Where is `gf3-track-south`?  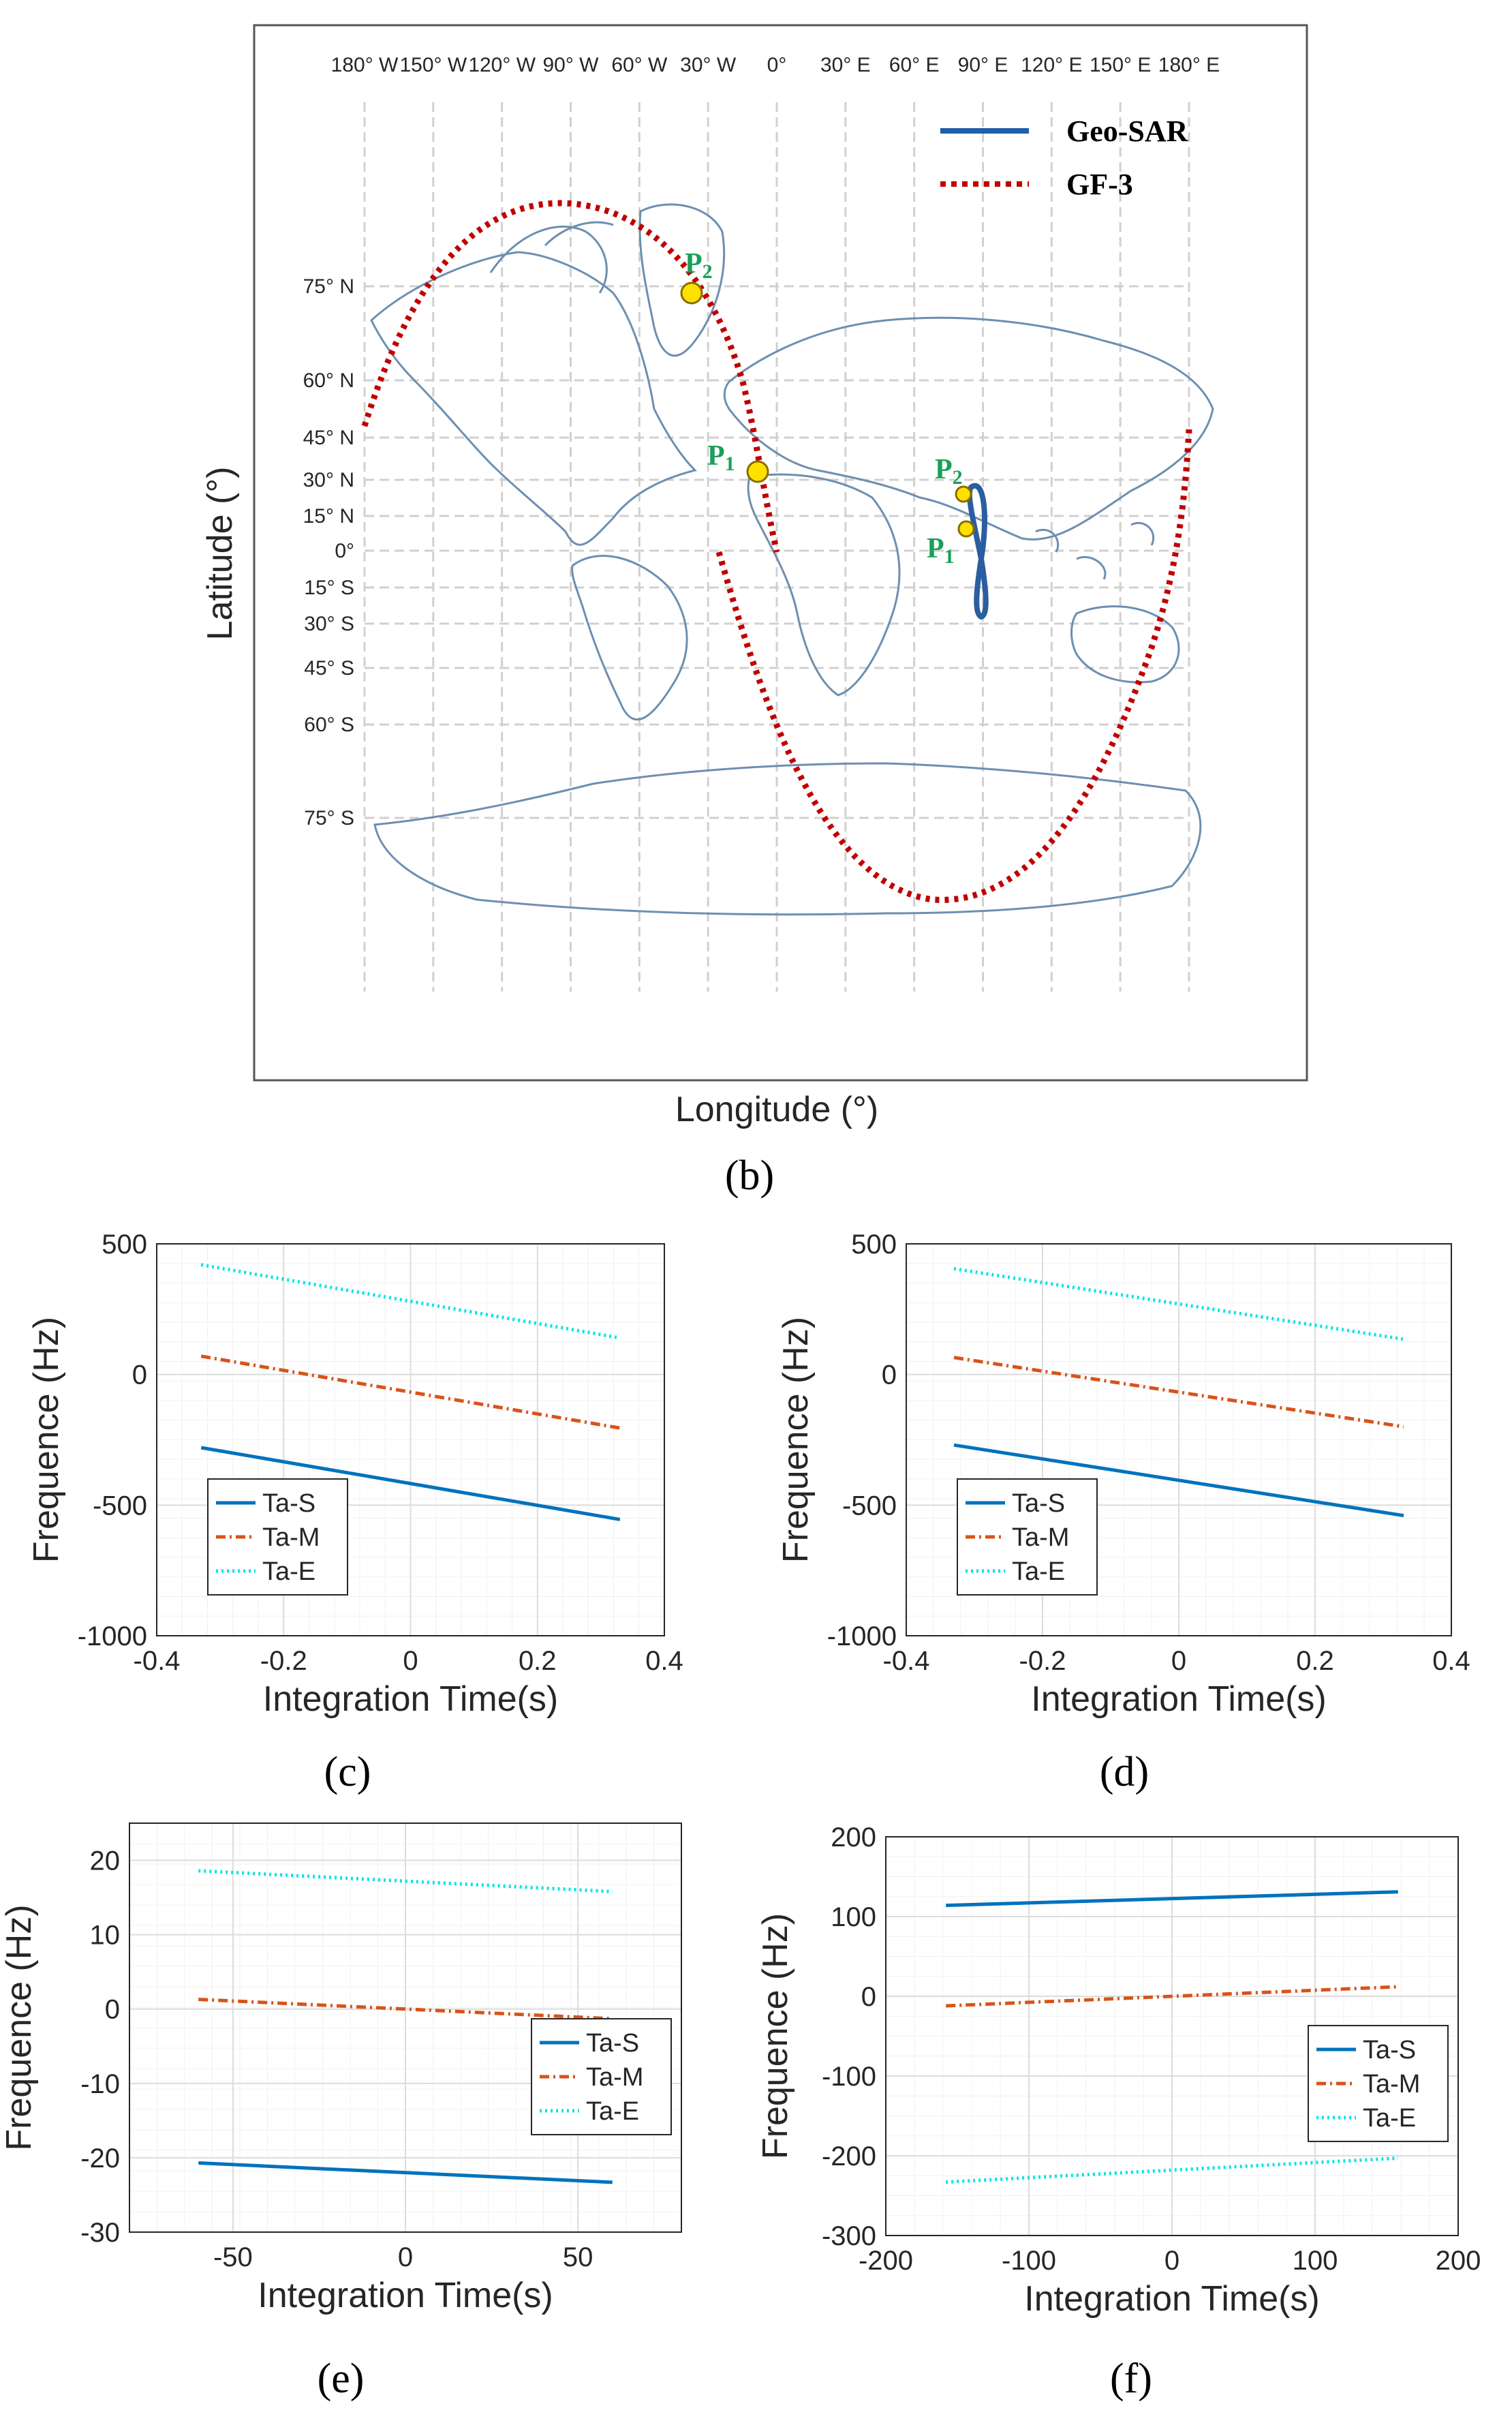 gf3-track-south is located at coordinates (953, 666).